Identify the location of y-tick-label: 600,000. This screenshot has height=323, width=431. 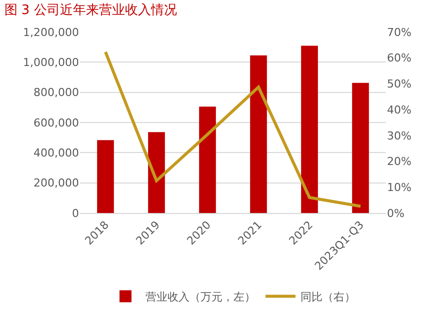
(56, 123).